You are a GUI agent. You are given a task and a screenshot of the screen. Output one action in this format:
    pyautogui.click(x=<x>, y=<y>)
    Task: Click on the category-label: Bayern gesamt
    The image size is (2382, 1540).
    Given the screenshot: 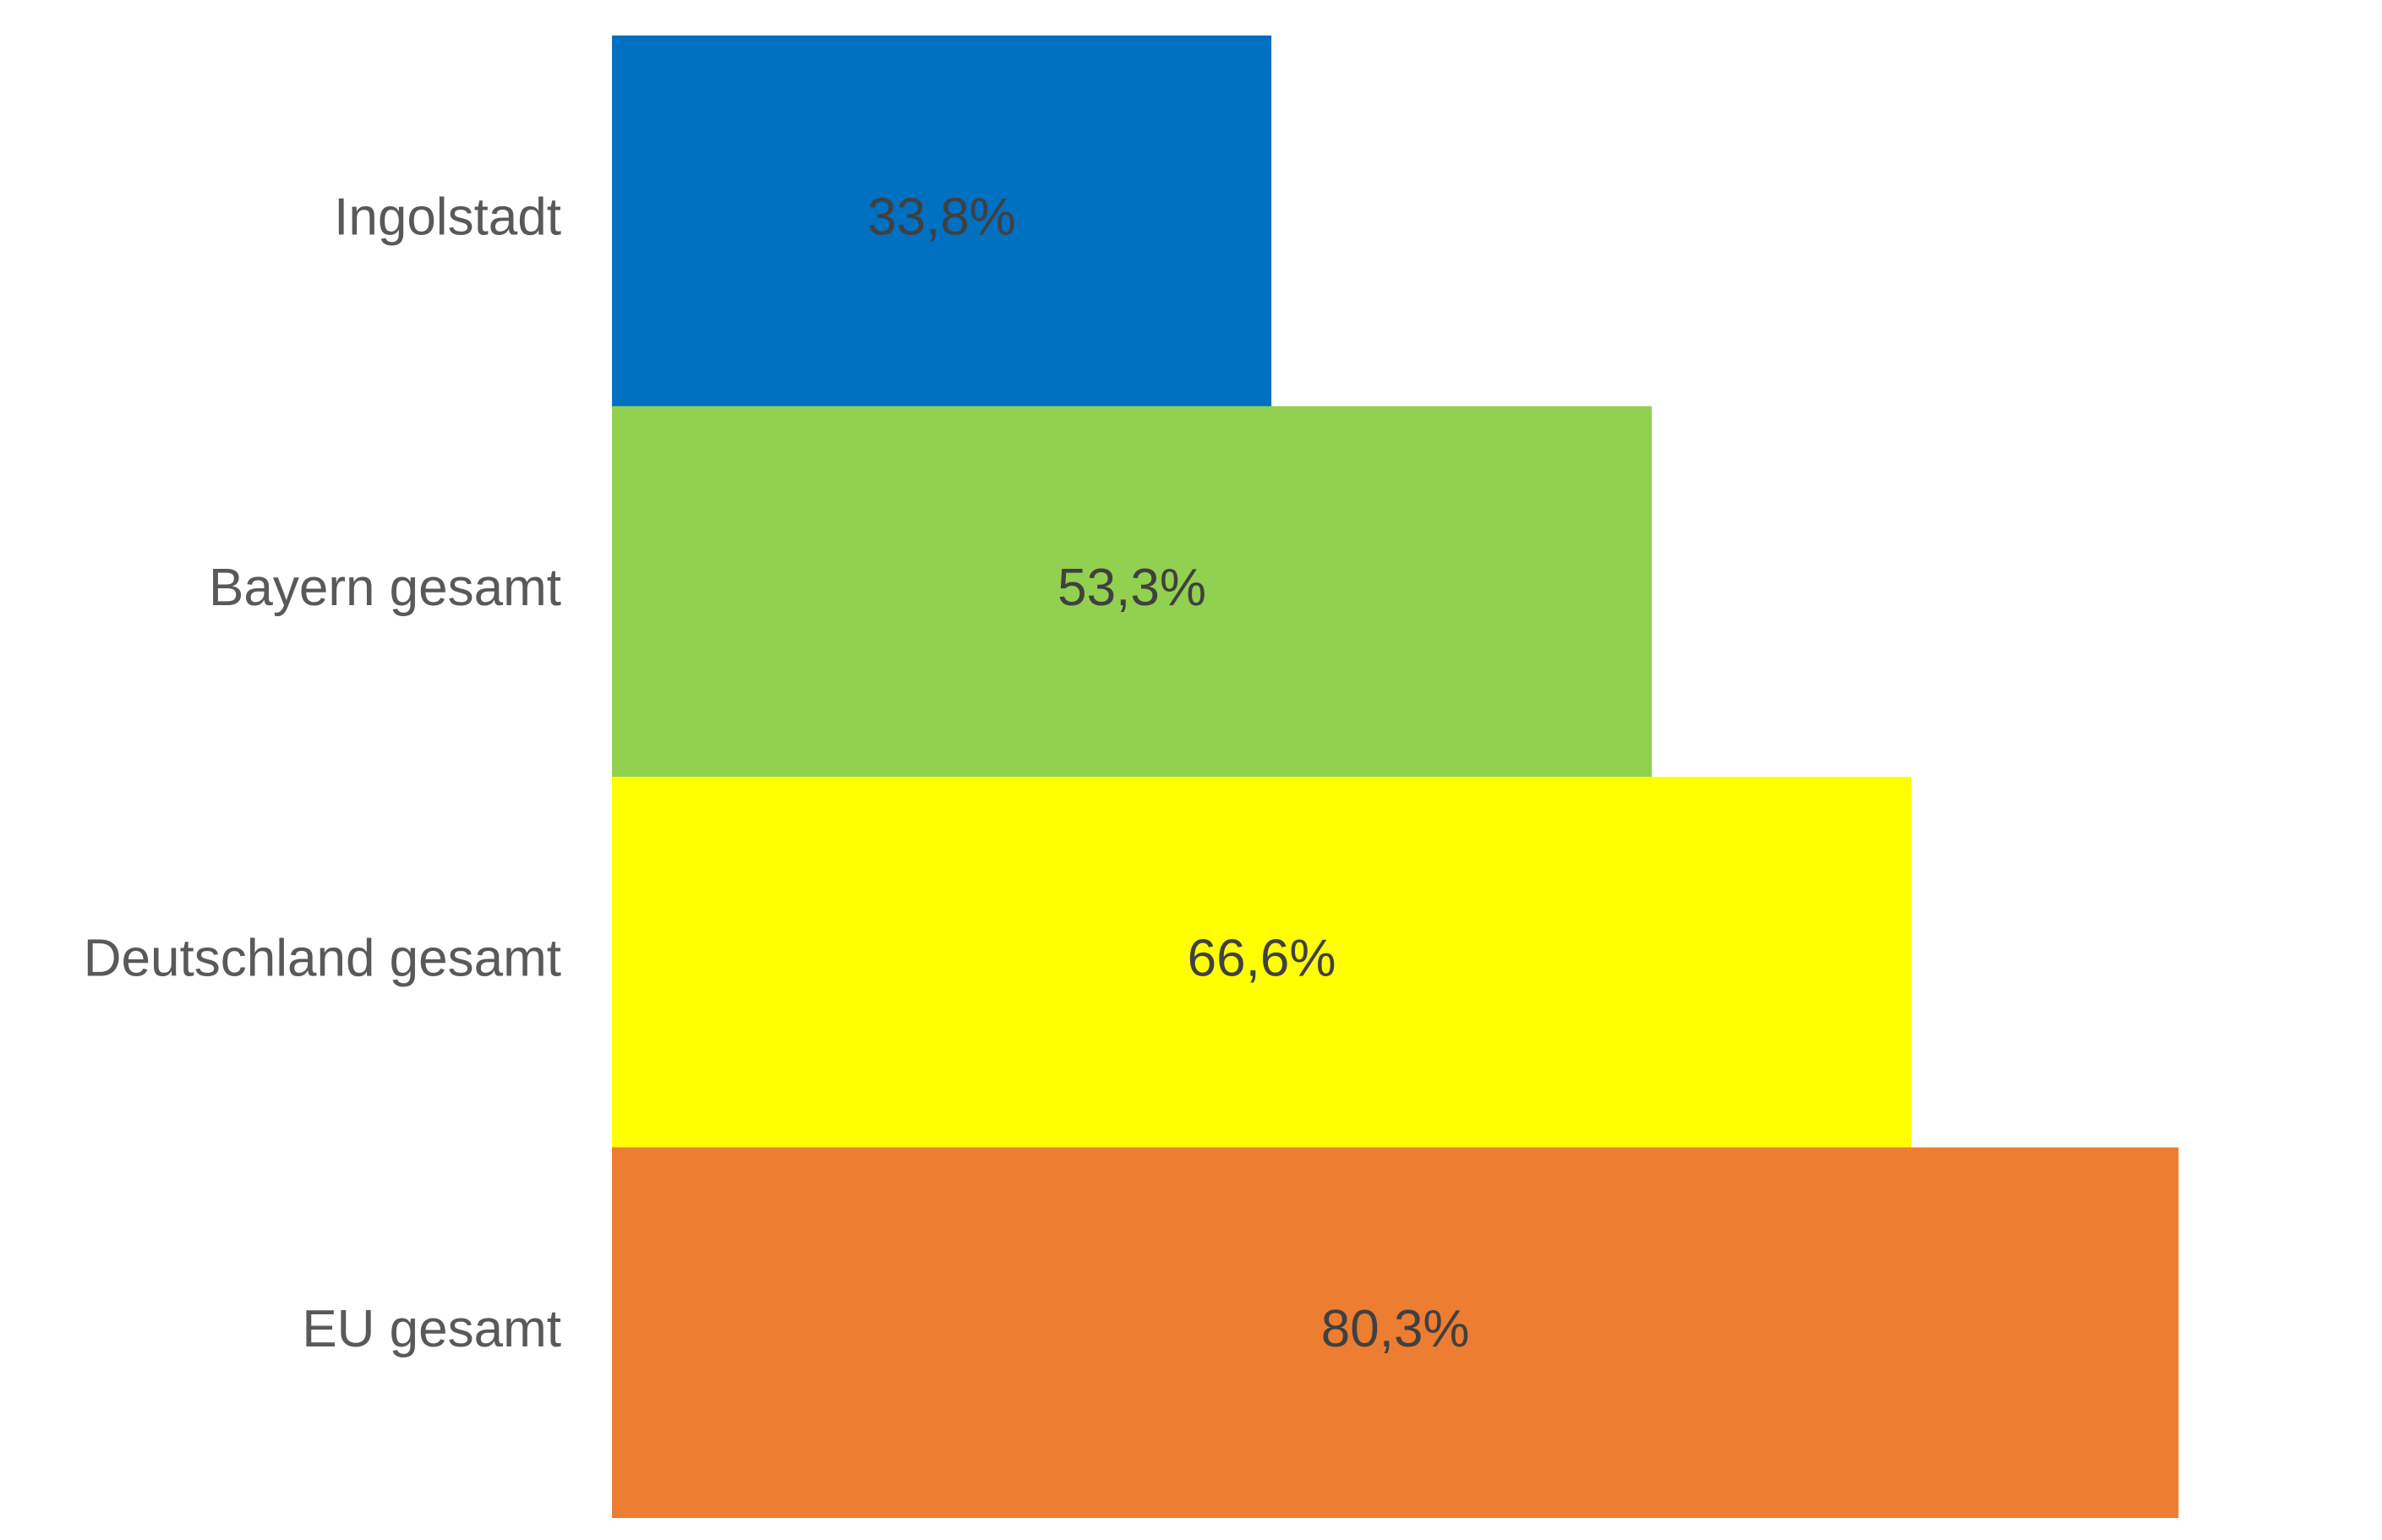 What is the action you would take?
    pyautogui.click(x=385, y=588)
    